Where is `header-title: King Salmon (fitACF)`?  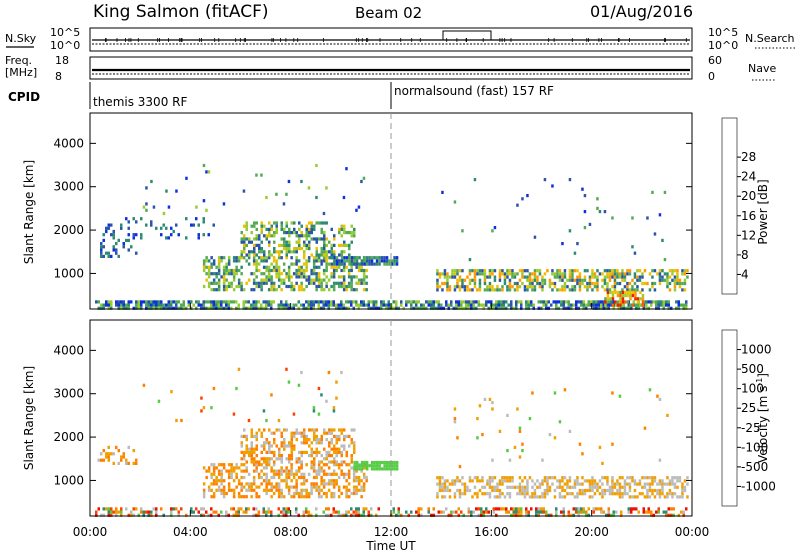
header-title: King Salmon (fitACF) is located at coordinates (181, 12).